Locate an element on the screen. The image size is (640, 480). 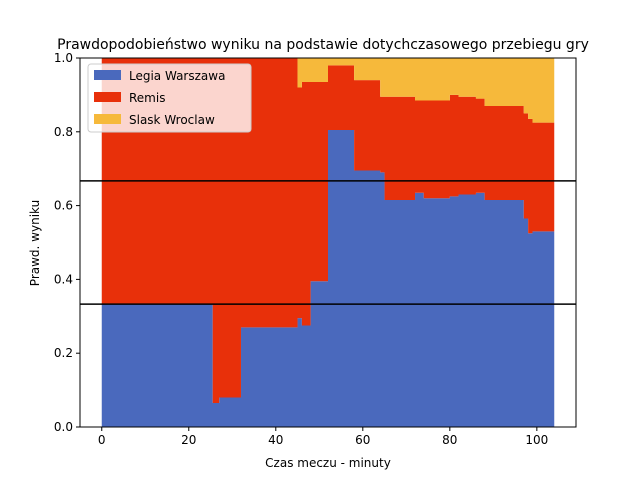
y-tick-label-1: 0.2 is located at coordinates (63, 353).